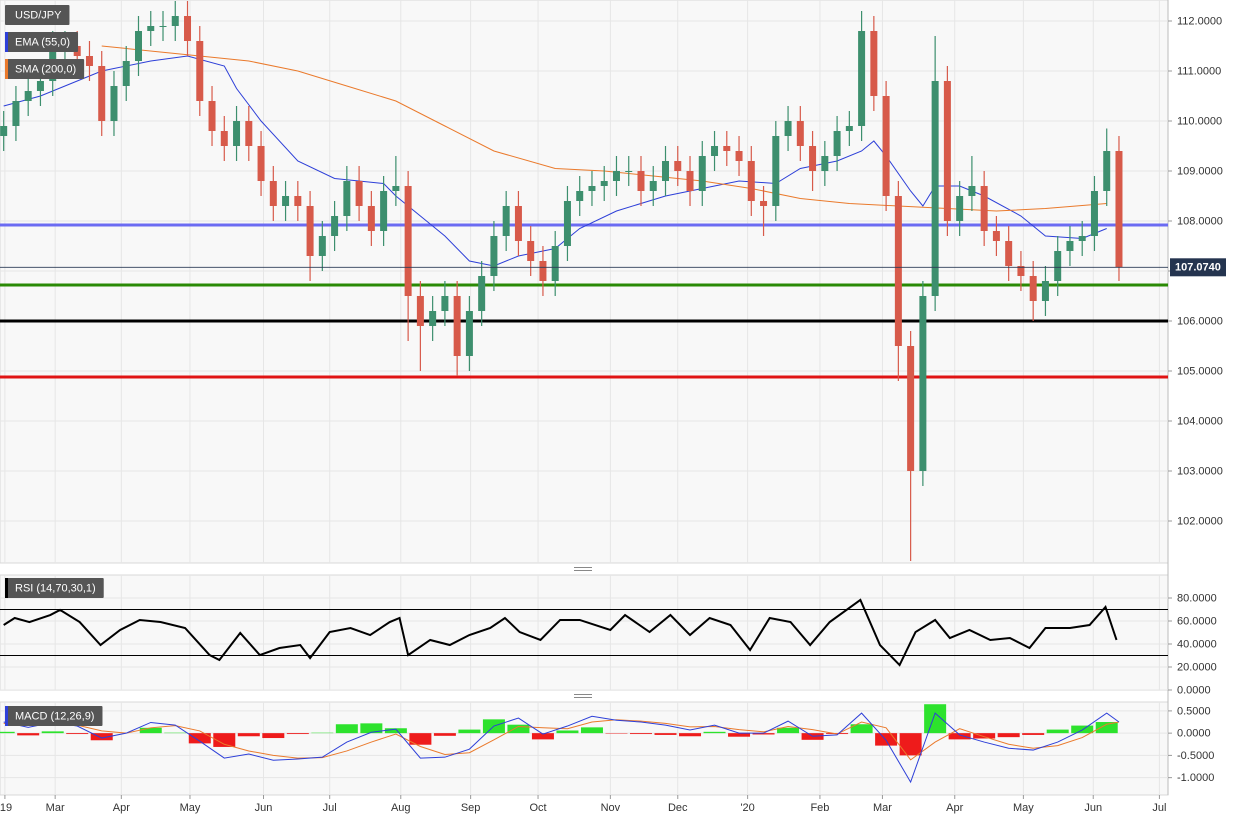 This screenshot has width=1245, height=822. I want to click on y-tick-label: 0.0000, so click(1194, 734).